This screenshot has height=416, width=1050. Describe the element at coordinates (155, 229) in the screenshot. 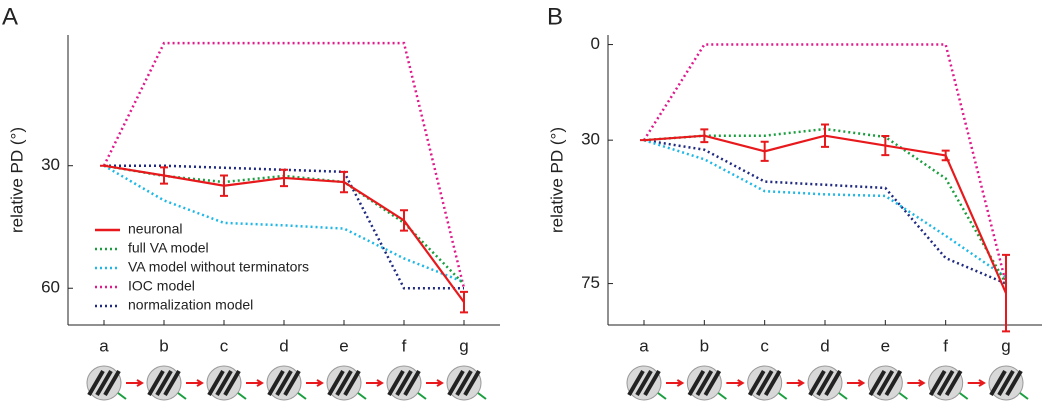

I see `legend-label: neuronal` at that location.